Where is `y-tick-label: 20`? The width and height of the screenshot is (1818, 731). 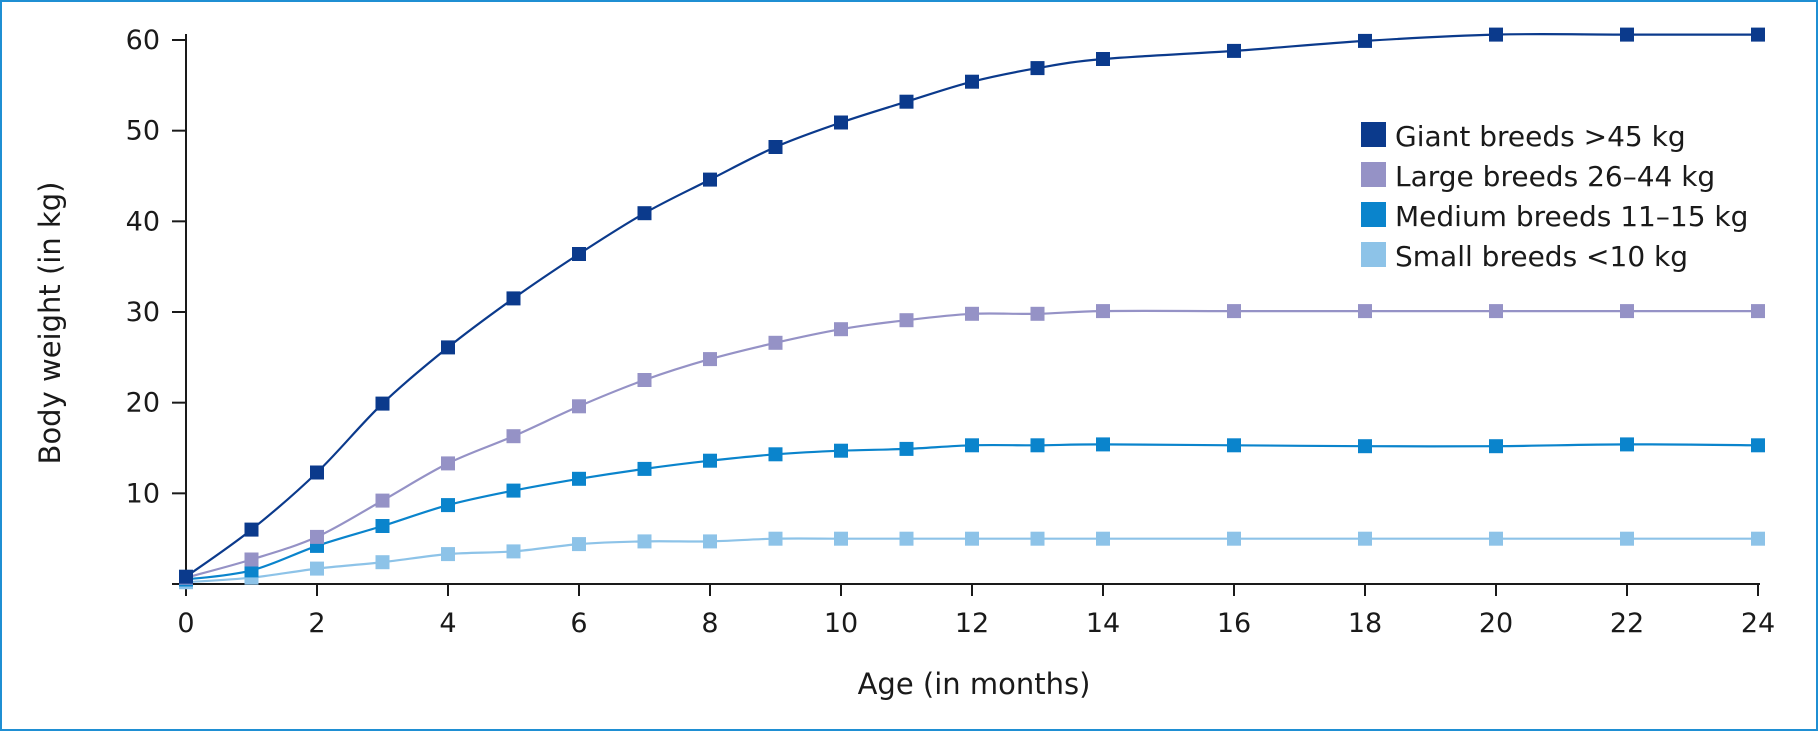
y-tick-label: 20 is located at coordinates (143, 403).